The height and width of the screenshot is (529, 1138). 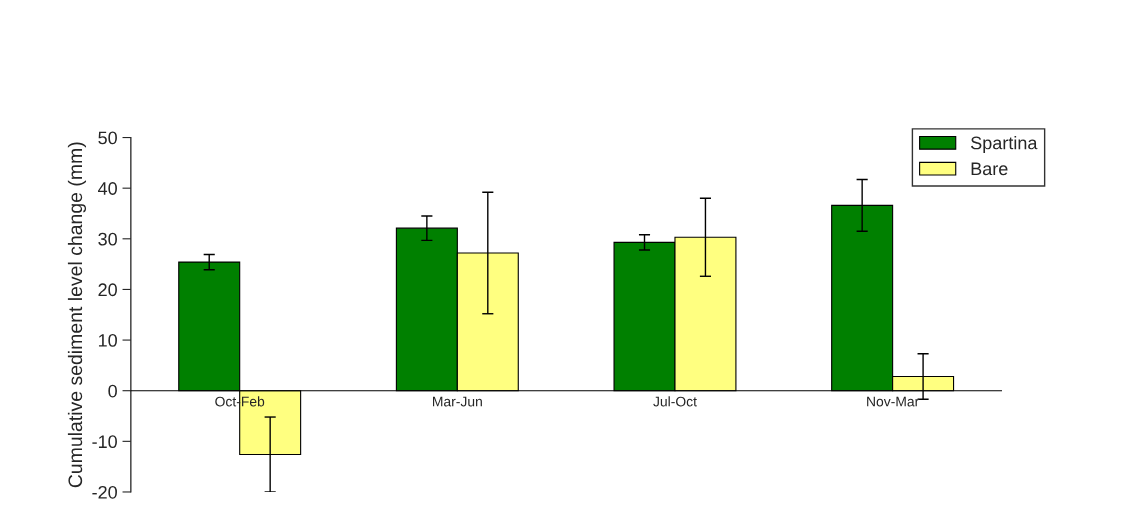 I want to click on x-tick-label: Oct-Feb, so click(x=240, y=401).